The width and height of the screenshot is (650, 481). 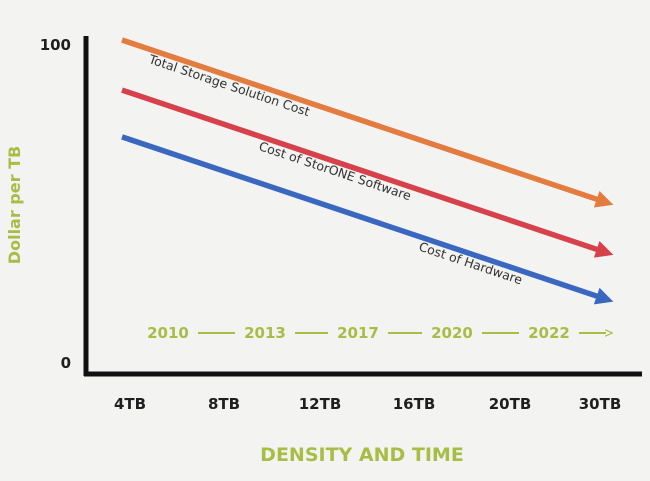 What do you see at coordinates (66, 363) in the screenshot?
I see `y-tick-0: 0` at bounding box center [66, 363].